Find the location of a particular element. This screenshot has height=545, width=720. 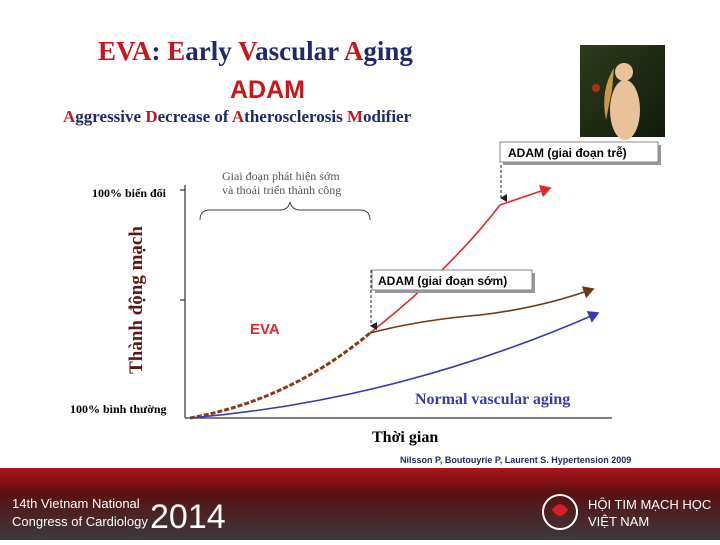

eva-curve is located at coordinates (280, 375).